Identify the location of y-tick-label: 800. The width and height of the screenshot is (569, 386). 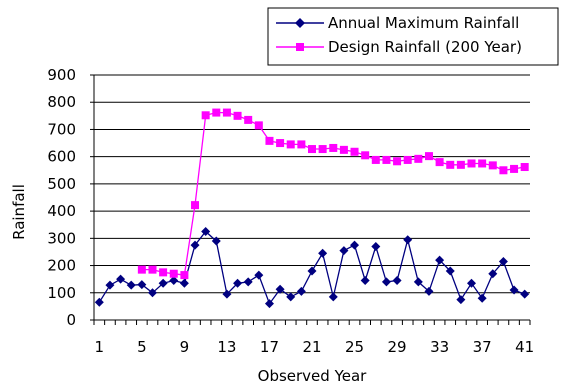
(61, 102).